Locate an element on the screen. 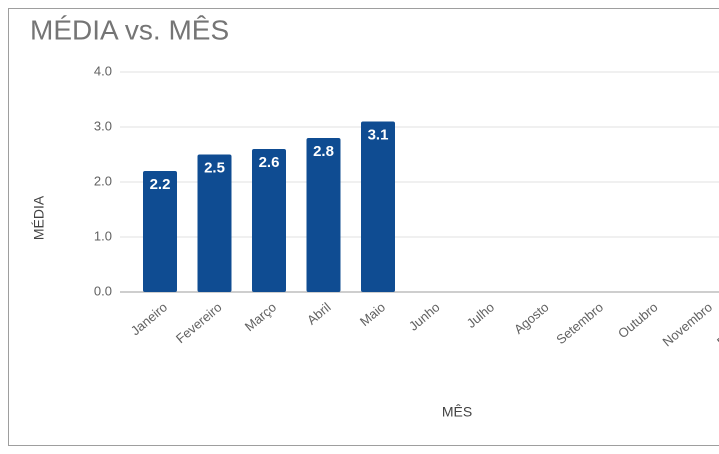 Image resolution: width=719 pixels, height=454 pixels. data-label: 2.2 is located at coordinates (160, 184).